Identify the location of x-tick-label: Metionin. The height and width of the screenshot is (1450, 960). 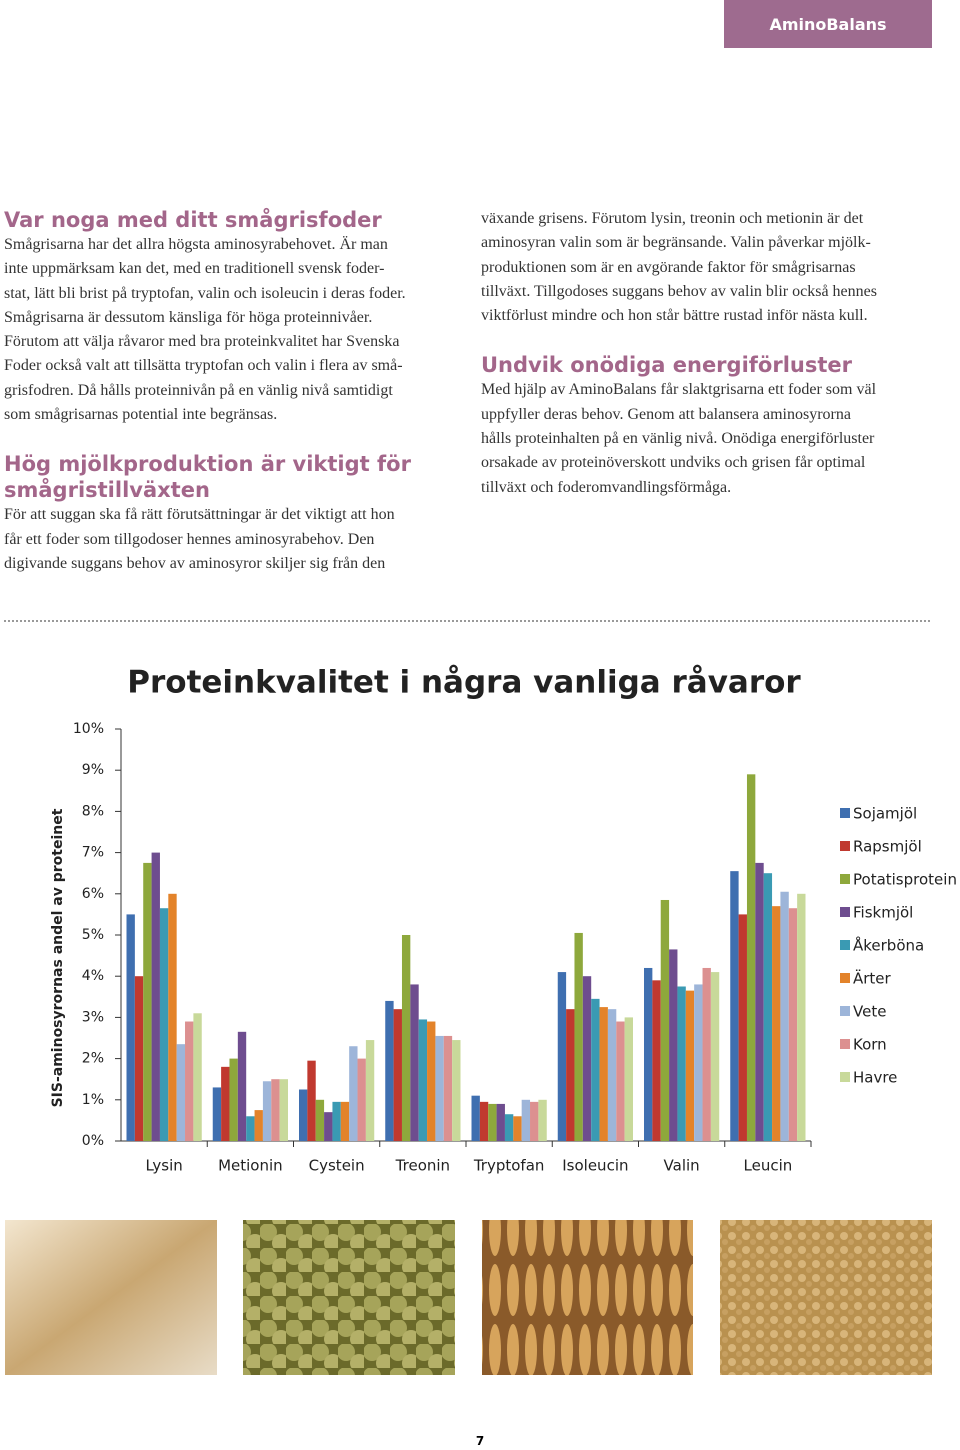
(250, 1166).